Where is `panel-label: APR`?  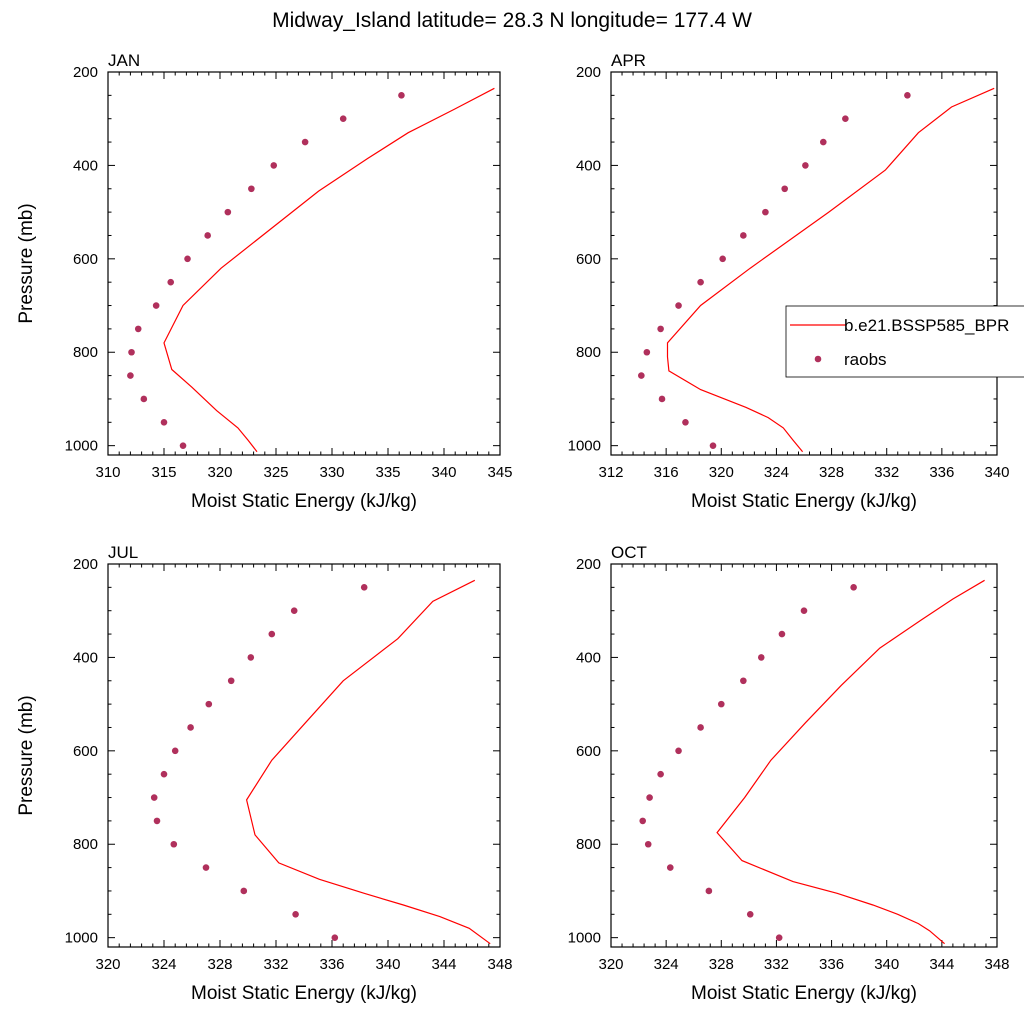
panel-label: APR is located at coordinates (628, 60).